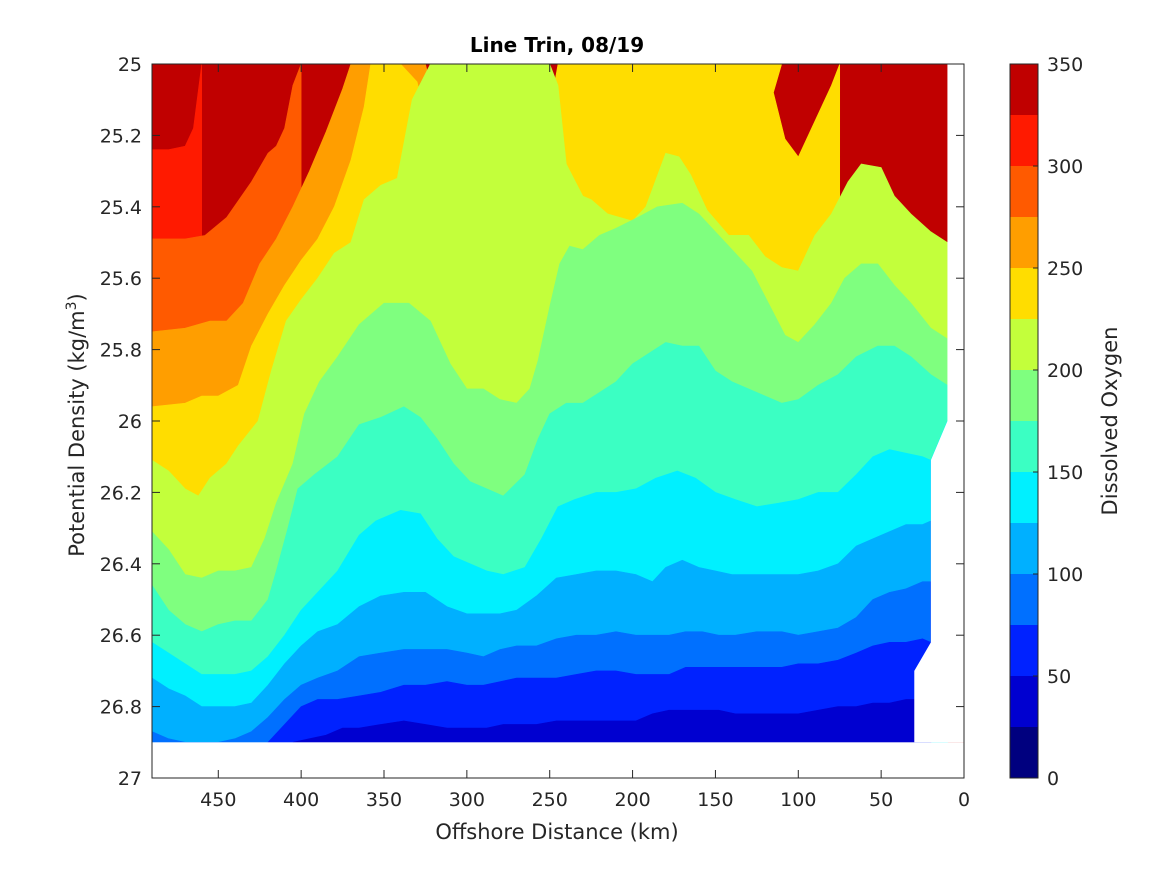  What do you see at coordinates (1065, 65) in the screenshot?
I see `colorbar-tick-label: 350` at bounding box center [1065, 65].